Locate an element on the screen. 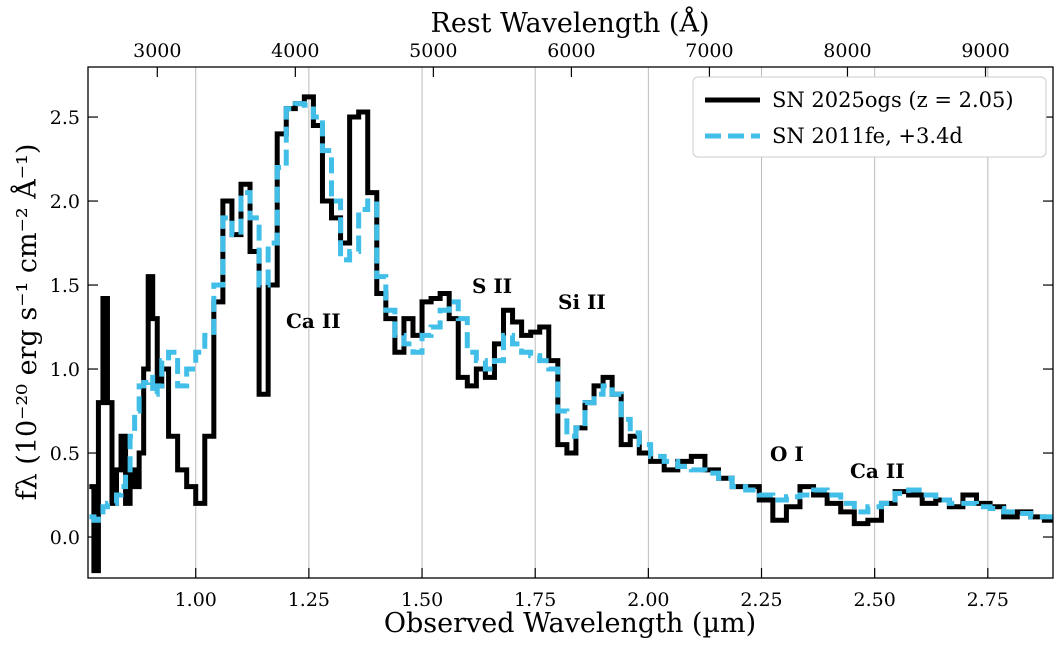 The width and height of the screenshot is (1063, 651). x-tick-label: 2.25 is located at coordinates (761, 600).